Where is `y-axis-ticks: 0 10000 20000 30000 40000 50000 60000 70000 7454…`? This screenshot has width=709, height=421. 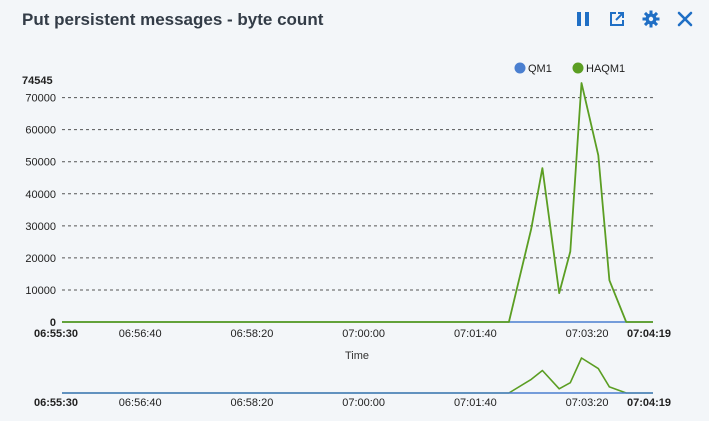
y-axis-ticks: 0 10000 20000 30000 40000 50000 60000 70000 7454… is located at coordinates (39, 202).